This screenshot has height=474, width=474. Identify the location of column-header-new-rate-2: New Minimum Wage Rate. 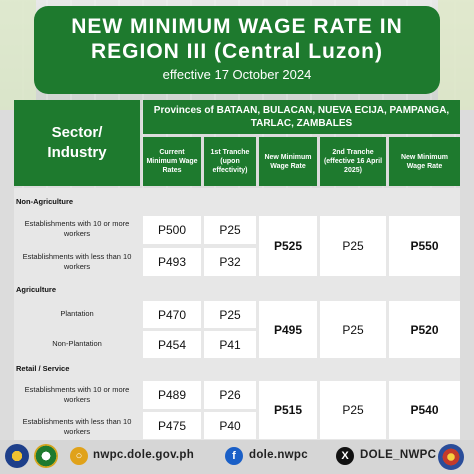
(424, 161).